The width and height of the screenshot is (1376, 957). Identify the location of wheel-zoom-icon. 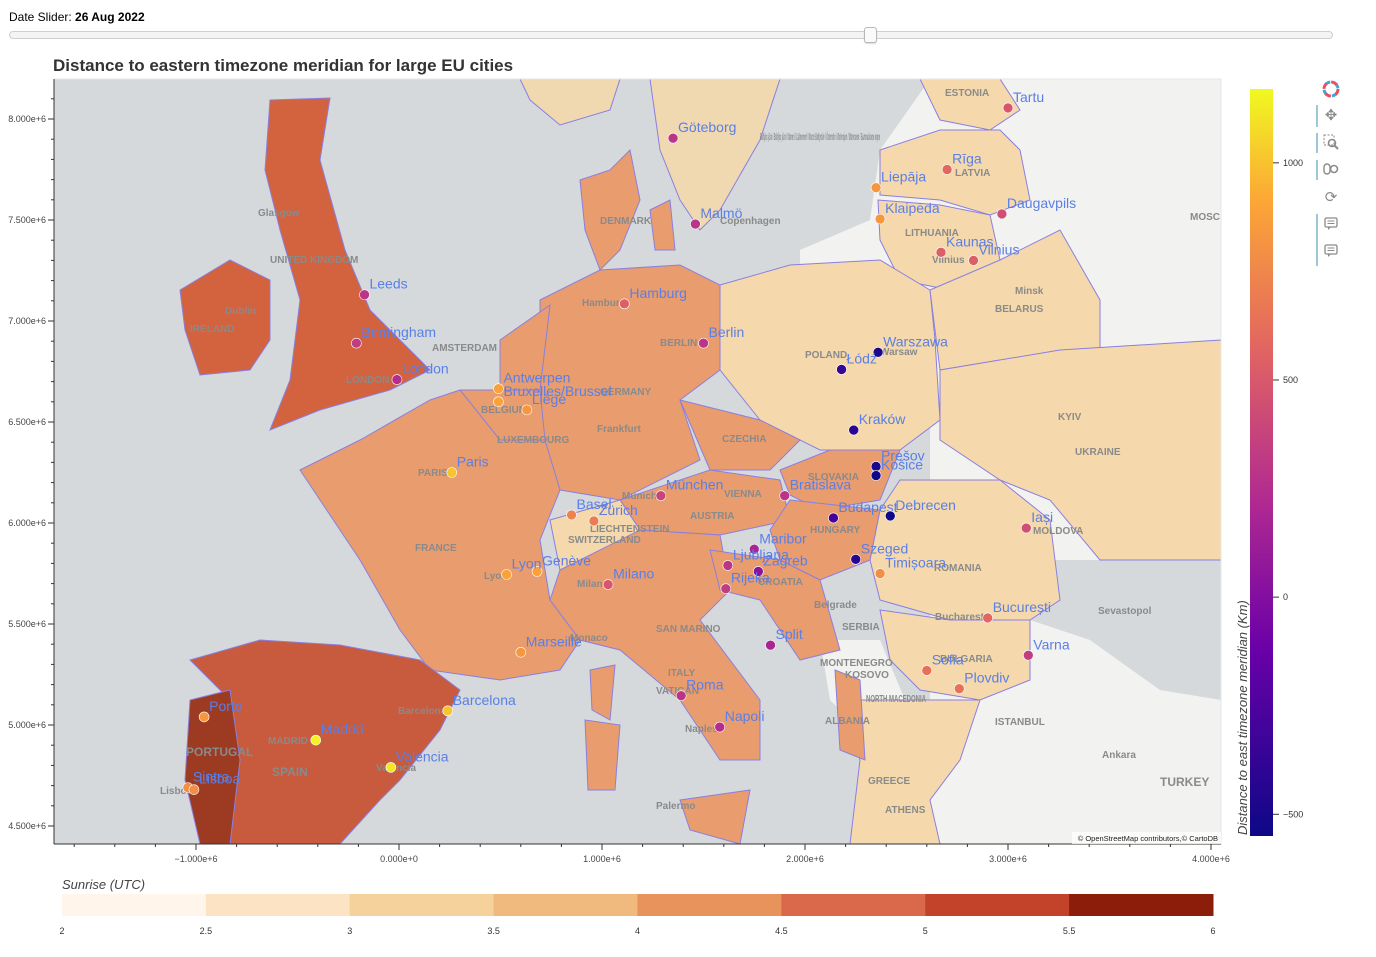
(1331, 169).